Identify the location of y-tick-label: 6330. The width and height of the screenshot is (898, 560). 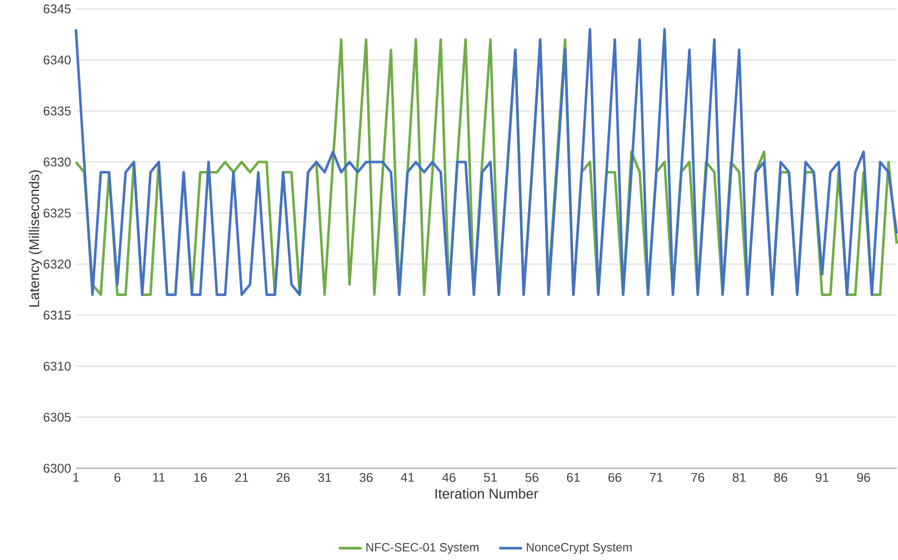
(57, 161).